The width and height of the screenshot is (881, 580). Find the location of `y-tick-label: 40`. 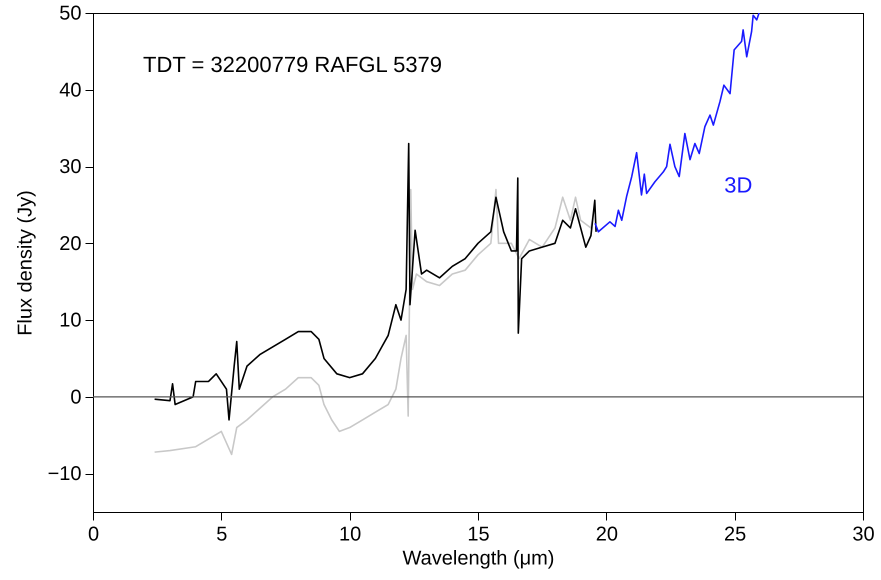

y-tick-label: 40 is located at coordinates (70, 90).